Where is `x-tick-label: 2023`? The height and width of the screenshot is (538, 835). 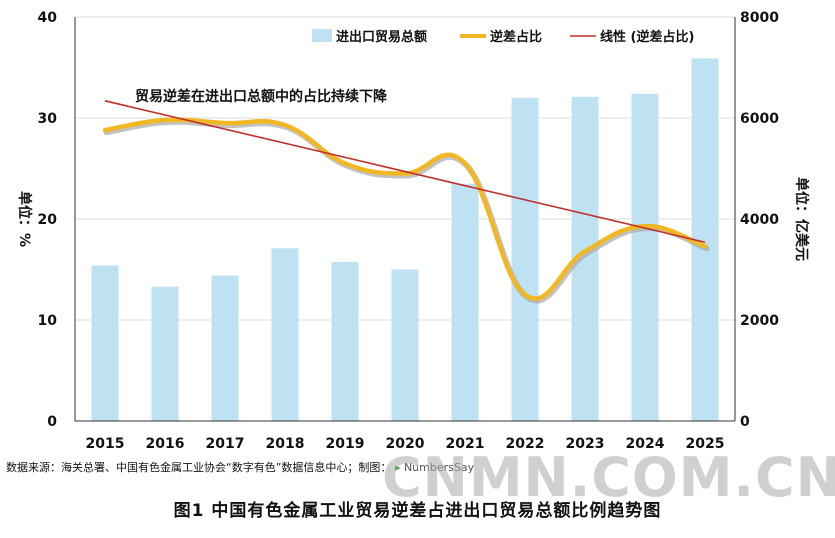 x-tick-label: 2023 is located at coordinates (585, 444).